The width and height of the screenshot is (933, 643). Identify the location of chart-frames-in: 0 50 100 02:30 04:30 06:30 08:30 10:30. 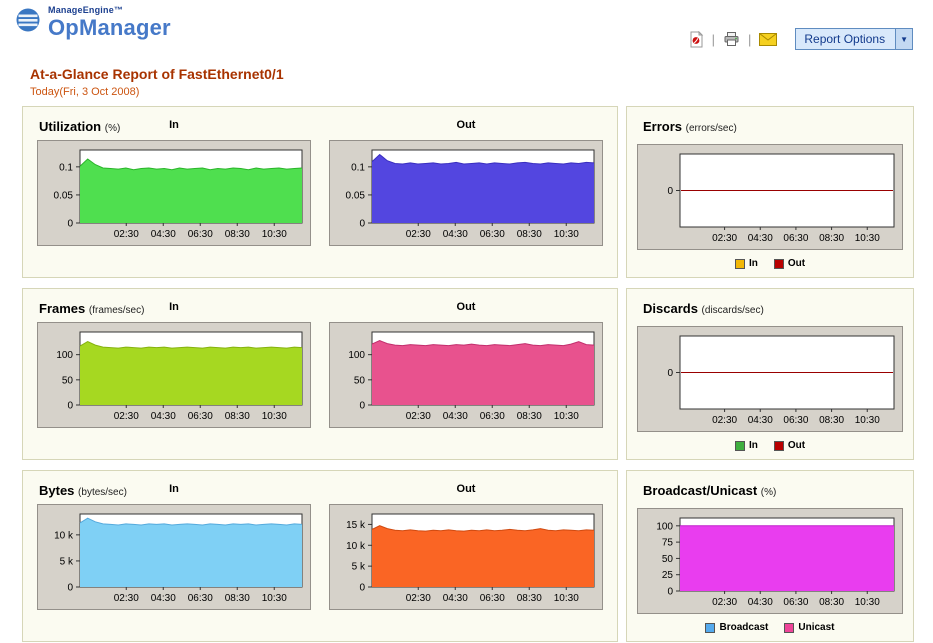
(174, 375).